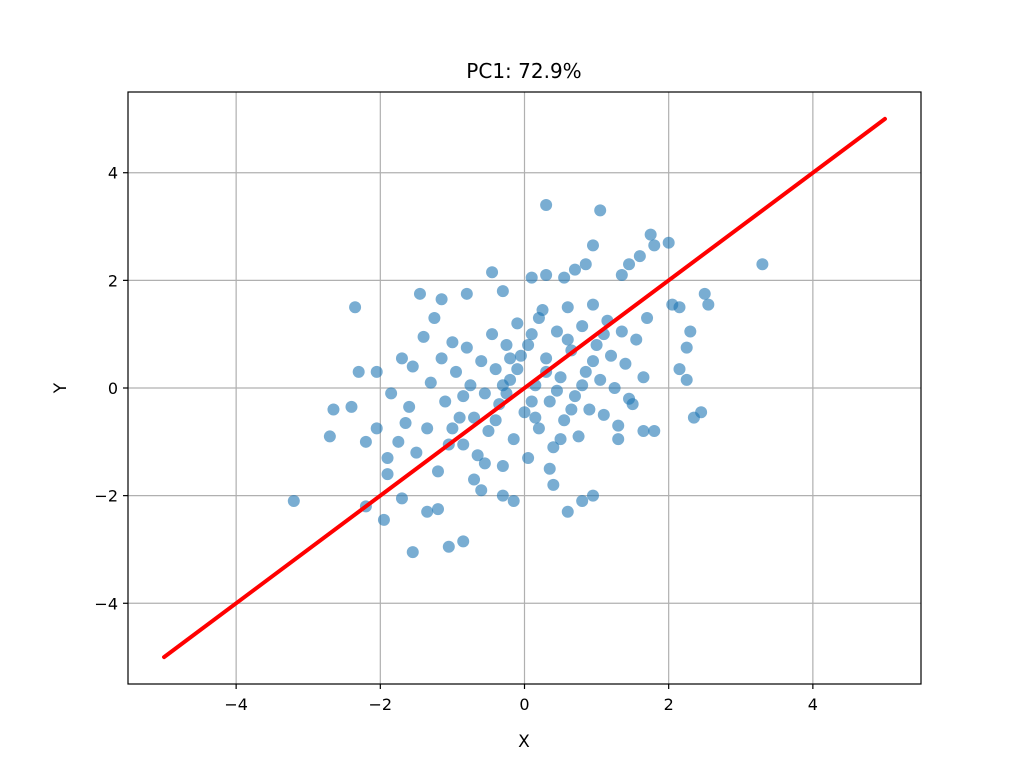 The image size is (1024, 768). Describe the element at coordinates (813, 704) in the screenshot. I see `x-tick-label-4: 4` at that location.